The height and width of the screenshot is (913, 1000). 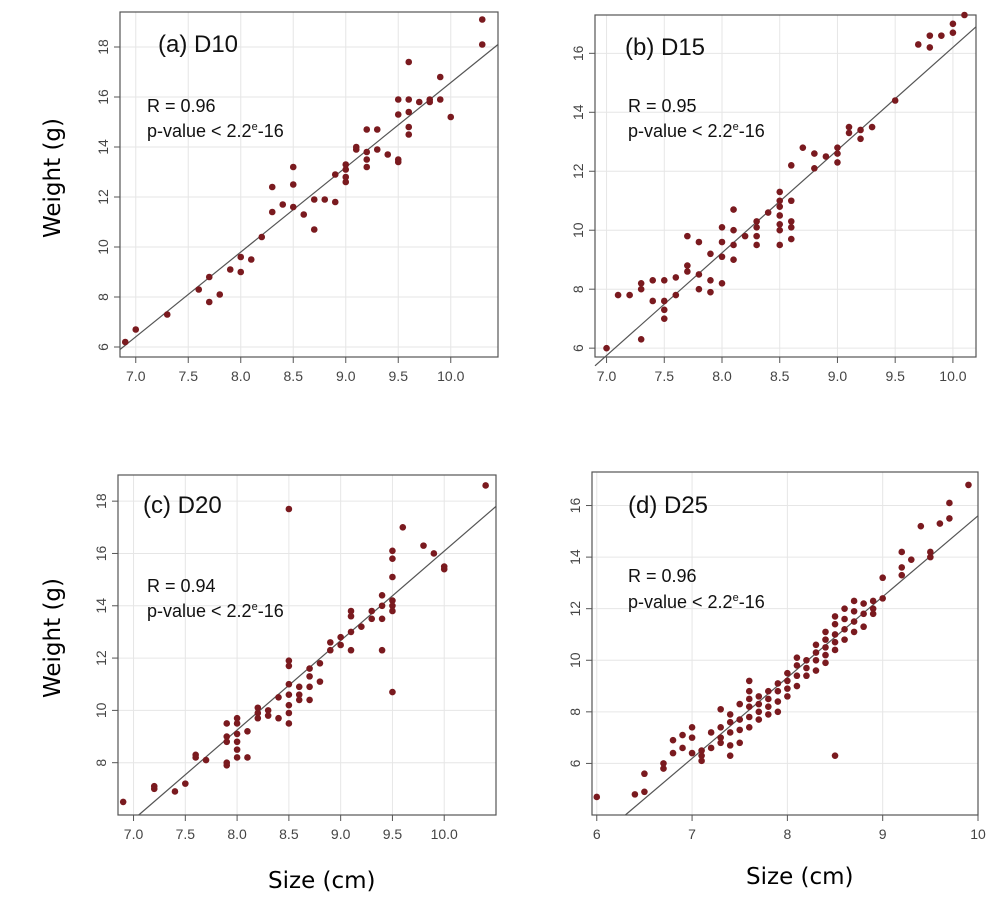 I want to click on y-tick-label: 18, so click(x=103, y=47).